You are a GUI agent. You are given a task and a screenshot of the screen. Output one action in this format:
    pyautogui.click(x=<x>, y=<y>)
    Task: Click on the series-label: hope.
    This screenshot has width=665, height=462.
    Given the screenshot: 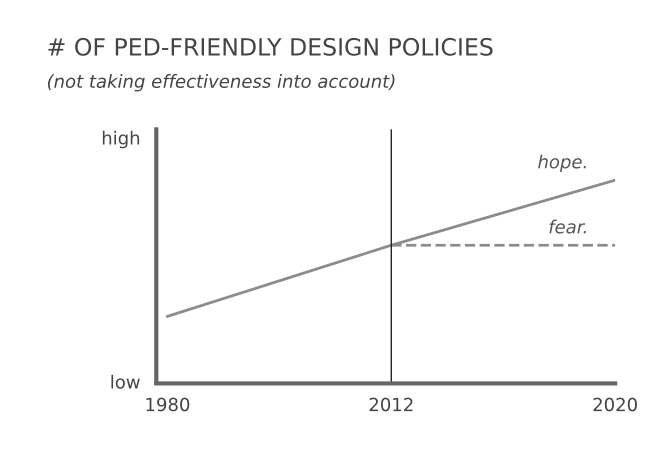 What is the action you would take?
    pyautogui.click(x=562, y=163)
    